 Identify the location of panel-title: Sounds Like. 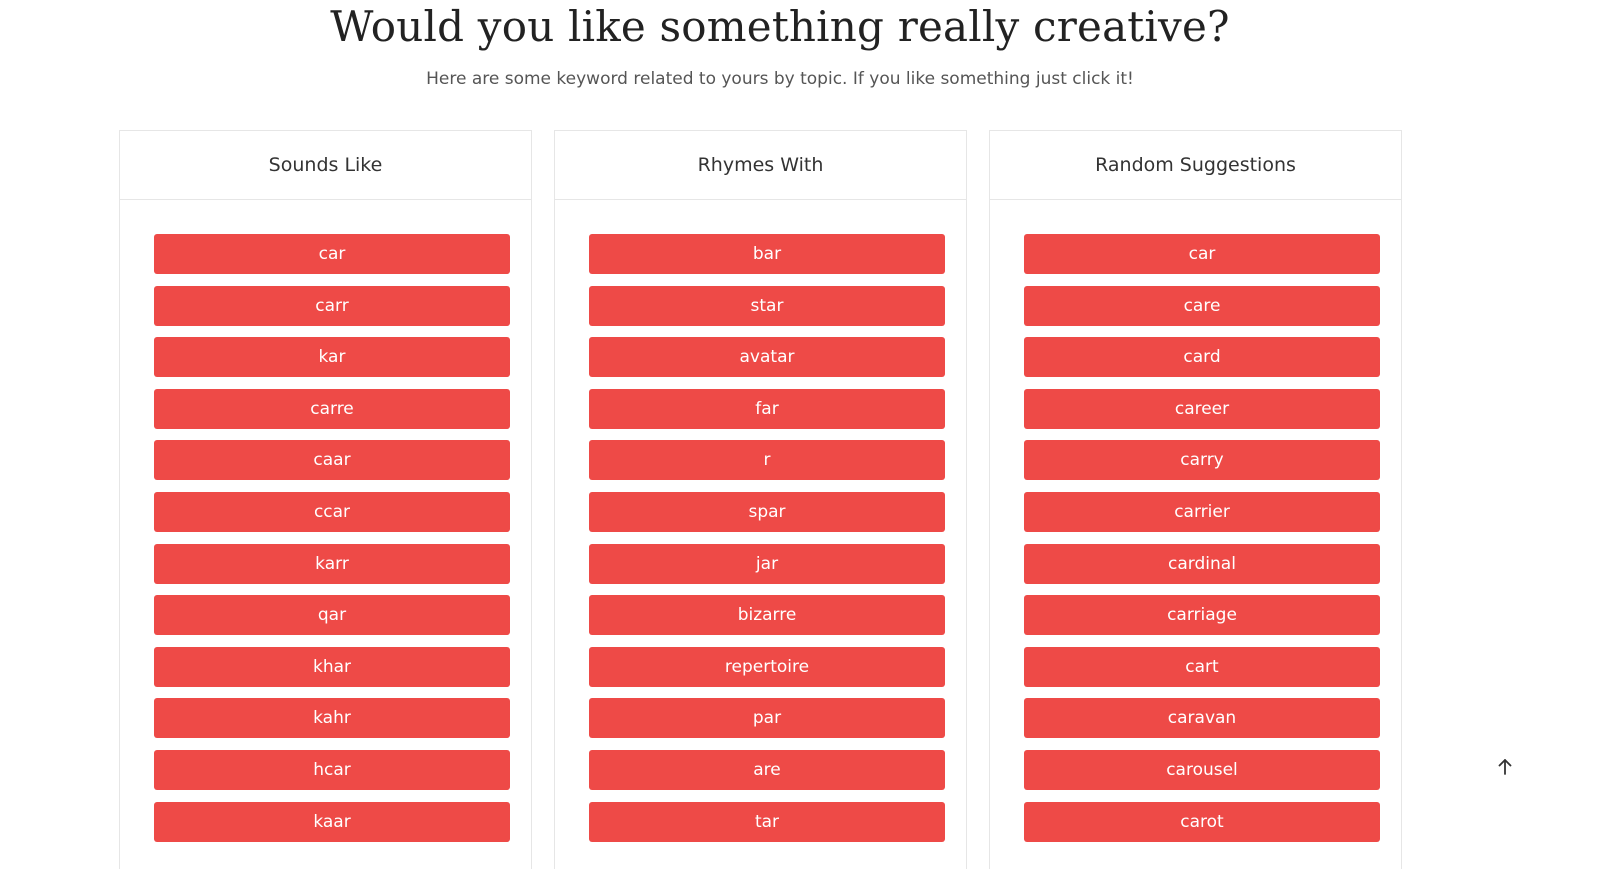
(325, 165).